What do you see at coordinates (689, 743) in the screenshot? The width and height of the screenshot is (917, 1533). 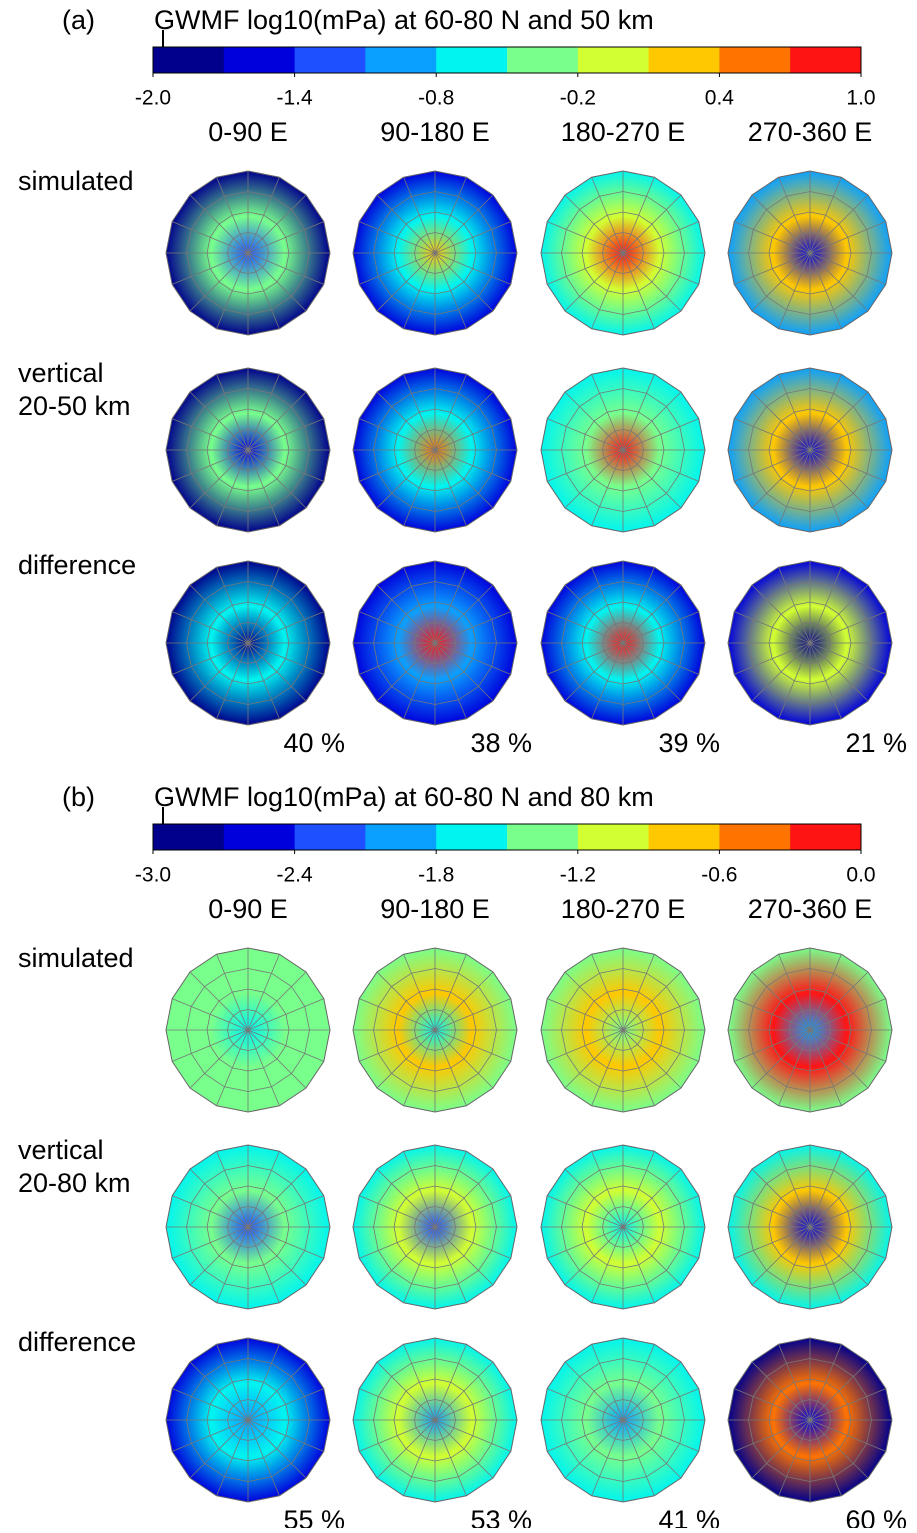 I see `percent-label: 39 %` at bounding box center [689, 743].